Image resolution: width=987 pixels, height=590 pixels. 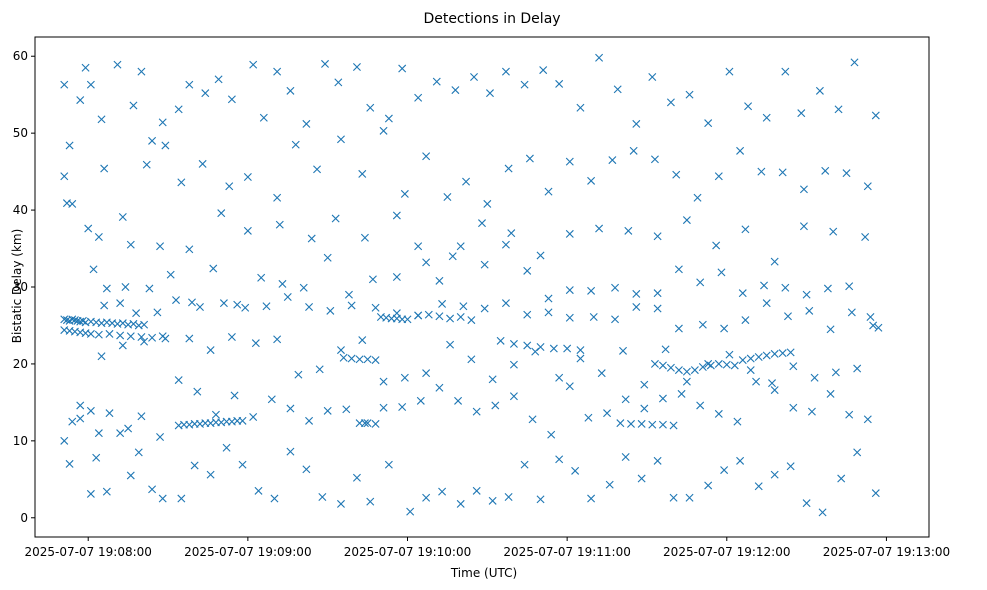 I want to click on y-tick-label: 0, so click(x=24, y=518).